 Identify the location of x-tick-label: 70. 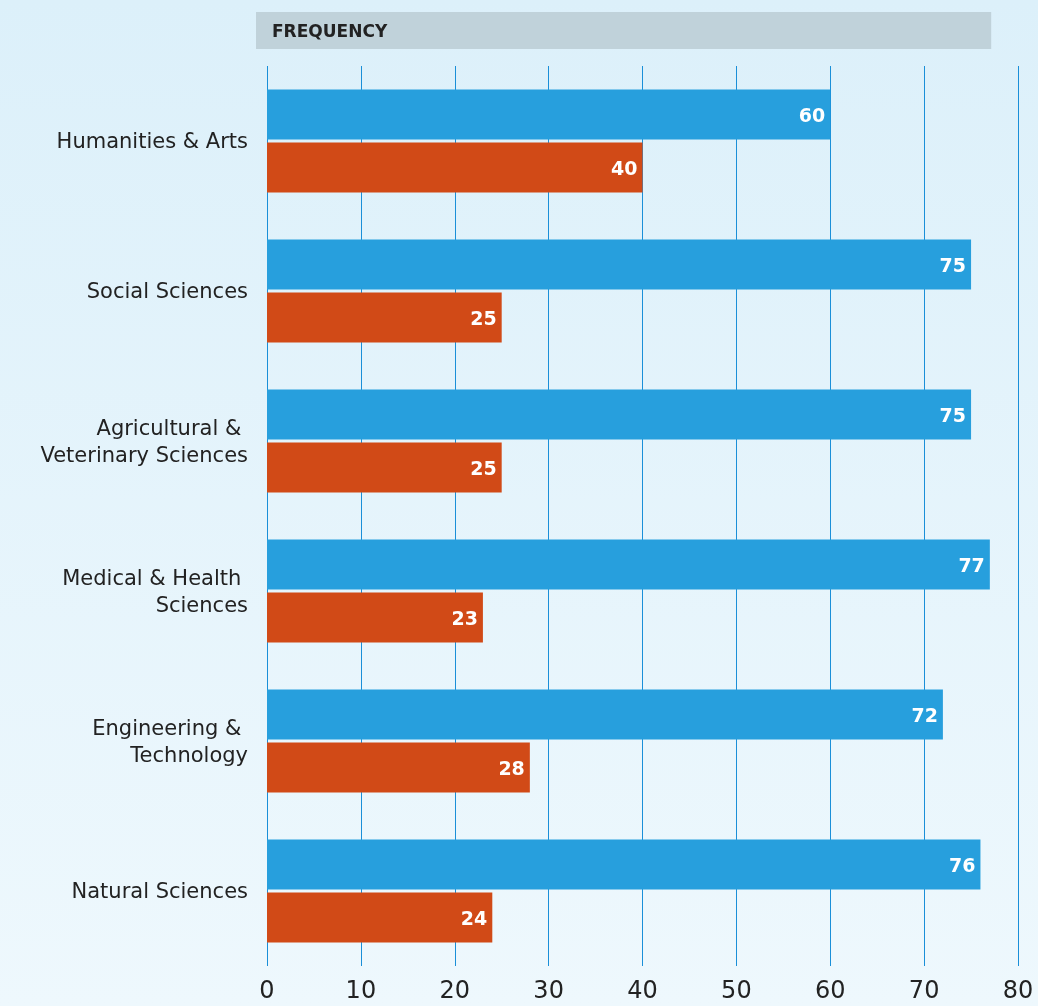
(924, 990).